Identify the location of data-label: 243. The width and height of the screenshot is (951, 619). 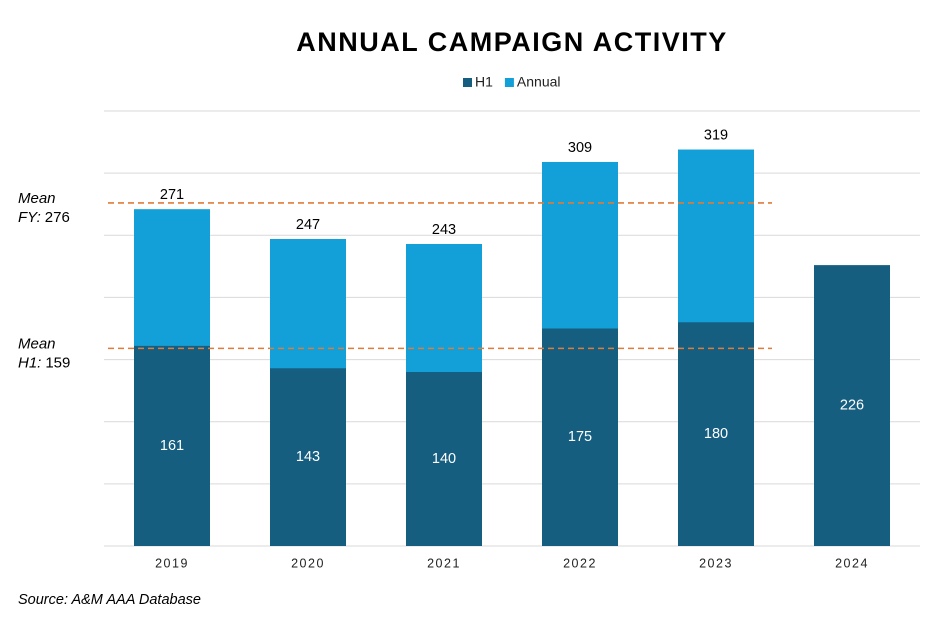
(444, 230).